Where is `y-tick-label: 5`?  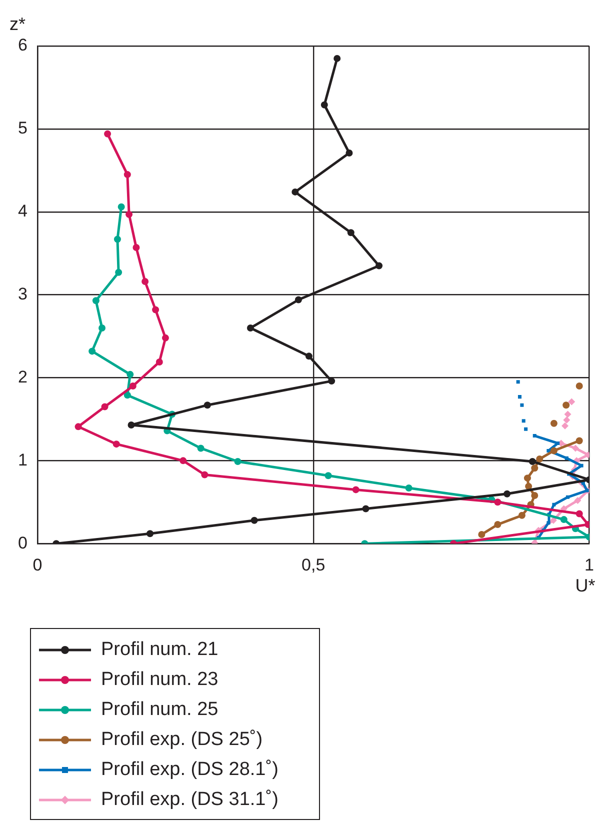 y-tick-label: 5 is located at coordinates (23, 128).